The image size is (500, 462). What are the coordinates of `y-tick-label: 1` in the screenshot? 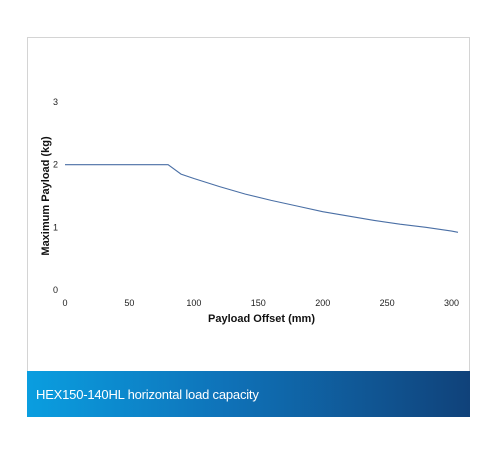 It's located at (55, 227).